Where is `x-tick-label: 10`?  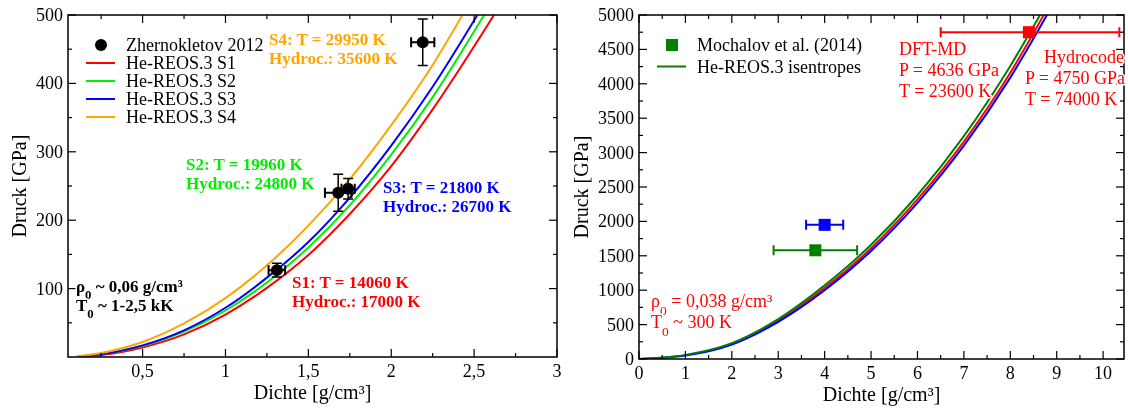 x-tick-label: 10 is located at coordinates (1103, 373).